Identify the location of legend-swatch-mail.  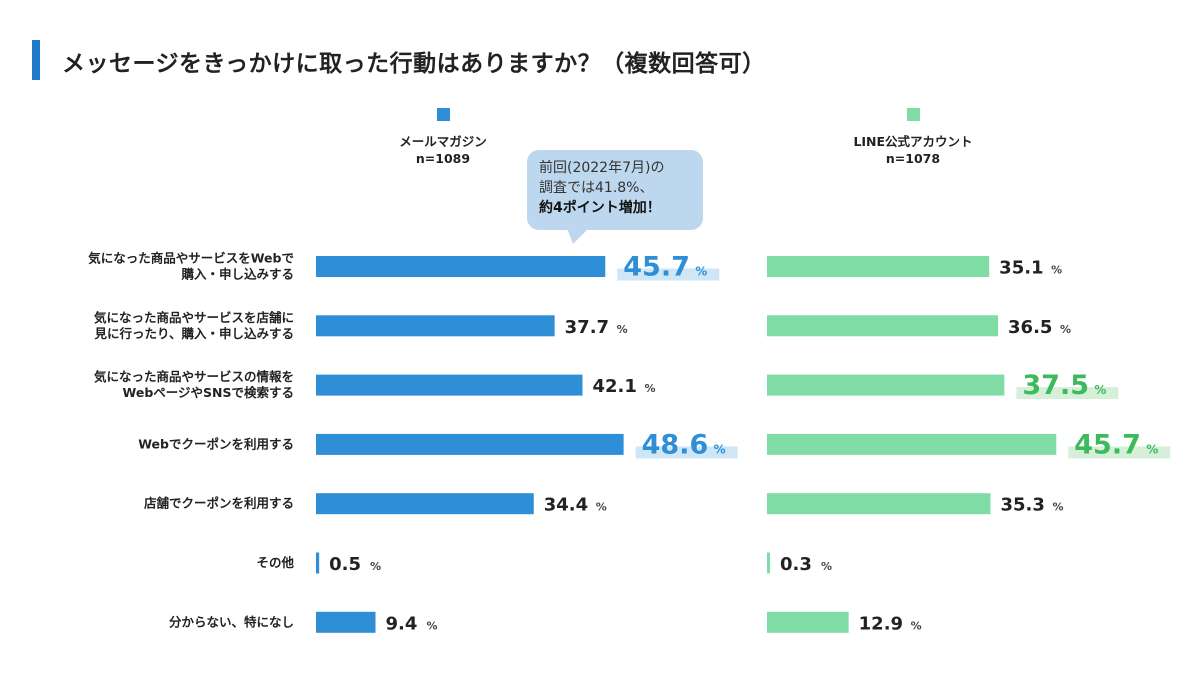
(443, 114).